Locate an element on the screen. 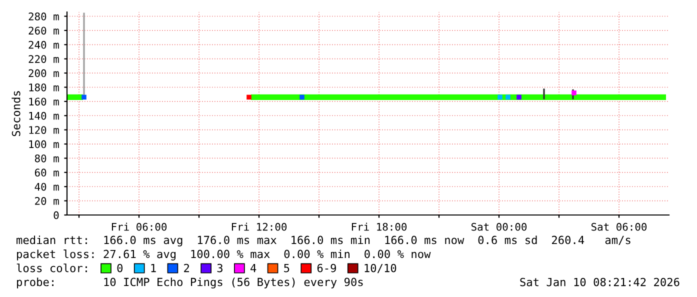 The image size is (697, 297). text: packet loss: 27.61 % avg 100.00 % max 0.00 % min 0.00 % now is located at coordinates (224, 255).